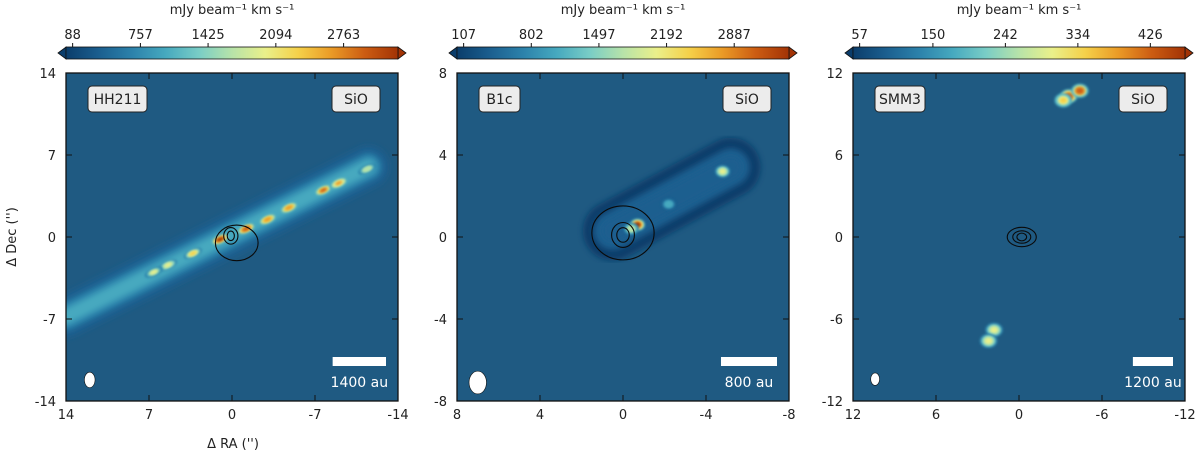  Describe the element at coordinates (832, 402) in the screenshot. I see `y-tick-label: -12` at that location.